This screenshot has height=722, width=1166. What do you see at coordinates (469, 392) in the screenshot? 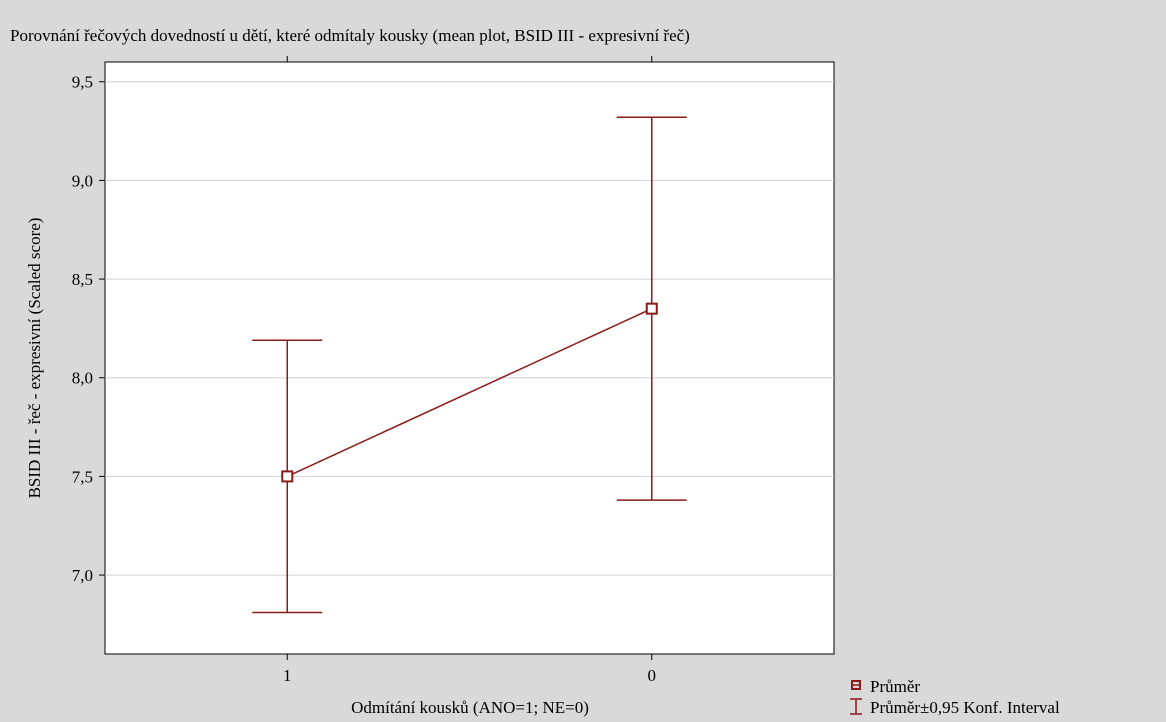
I see `mean-line` at bounding box center [469, 392].